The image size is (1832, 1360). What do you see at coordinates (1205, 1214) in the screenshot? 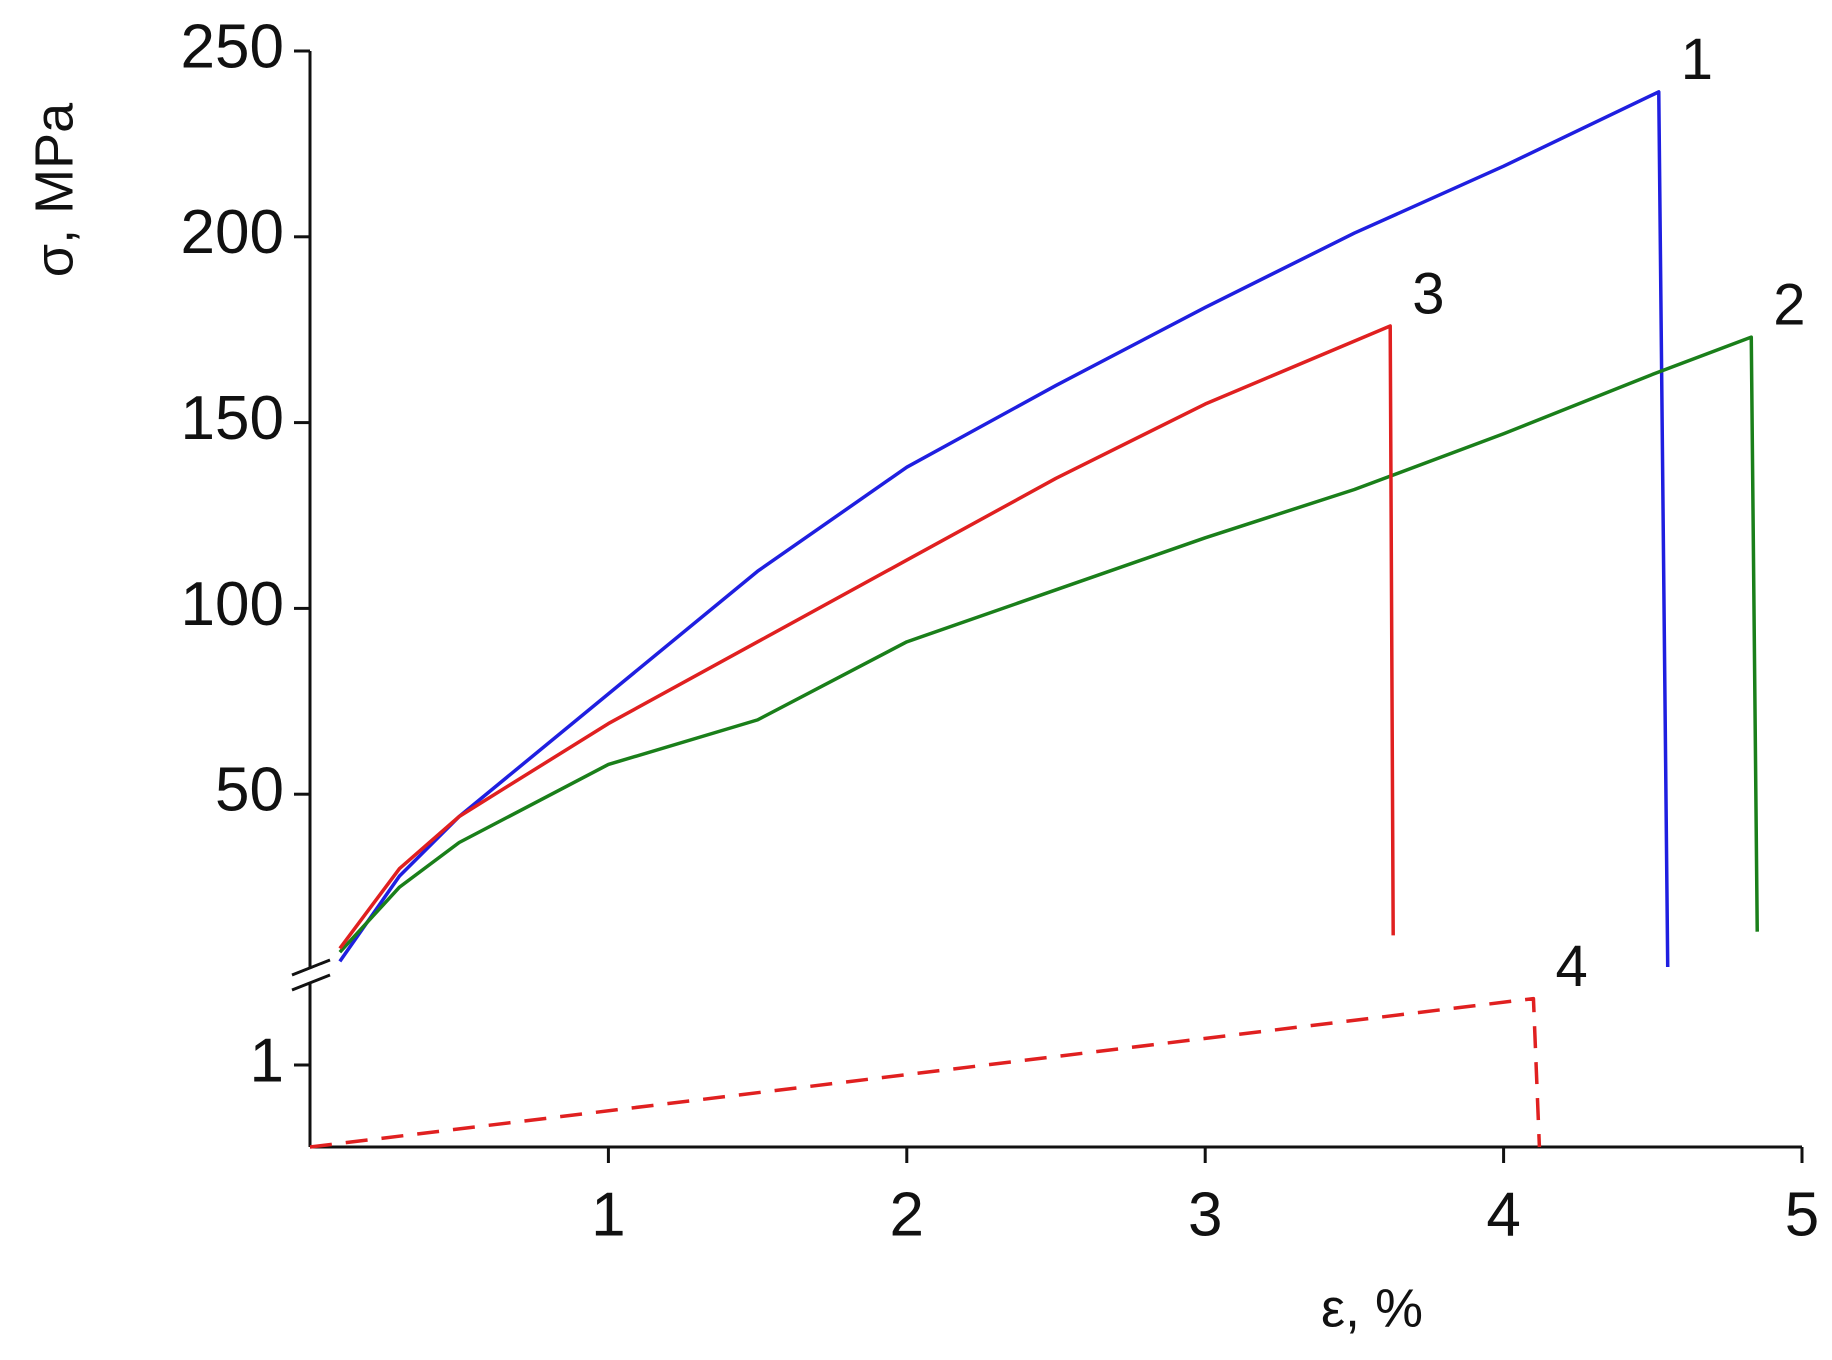
I see `x-tick-label: 3` at bounding box center [1205, 1214].